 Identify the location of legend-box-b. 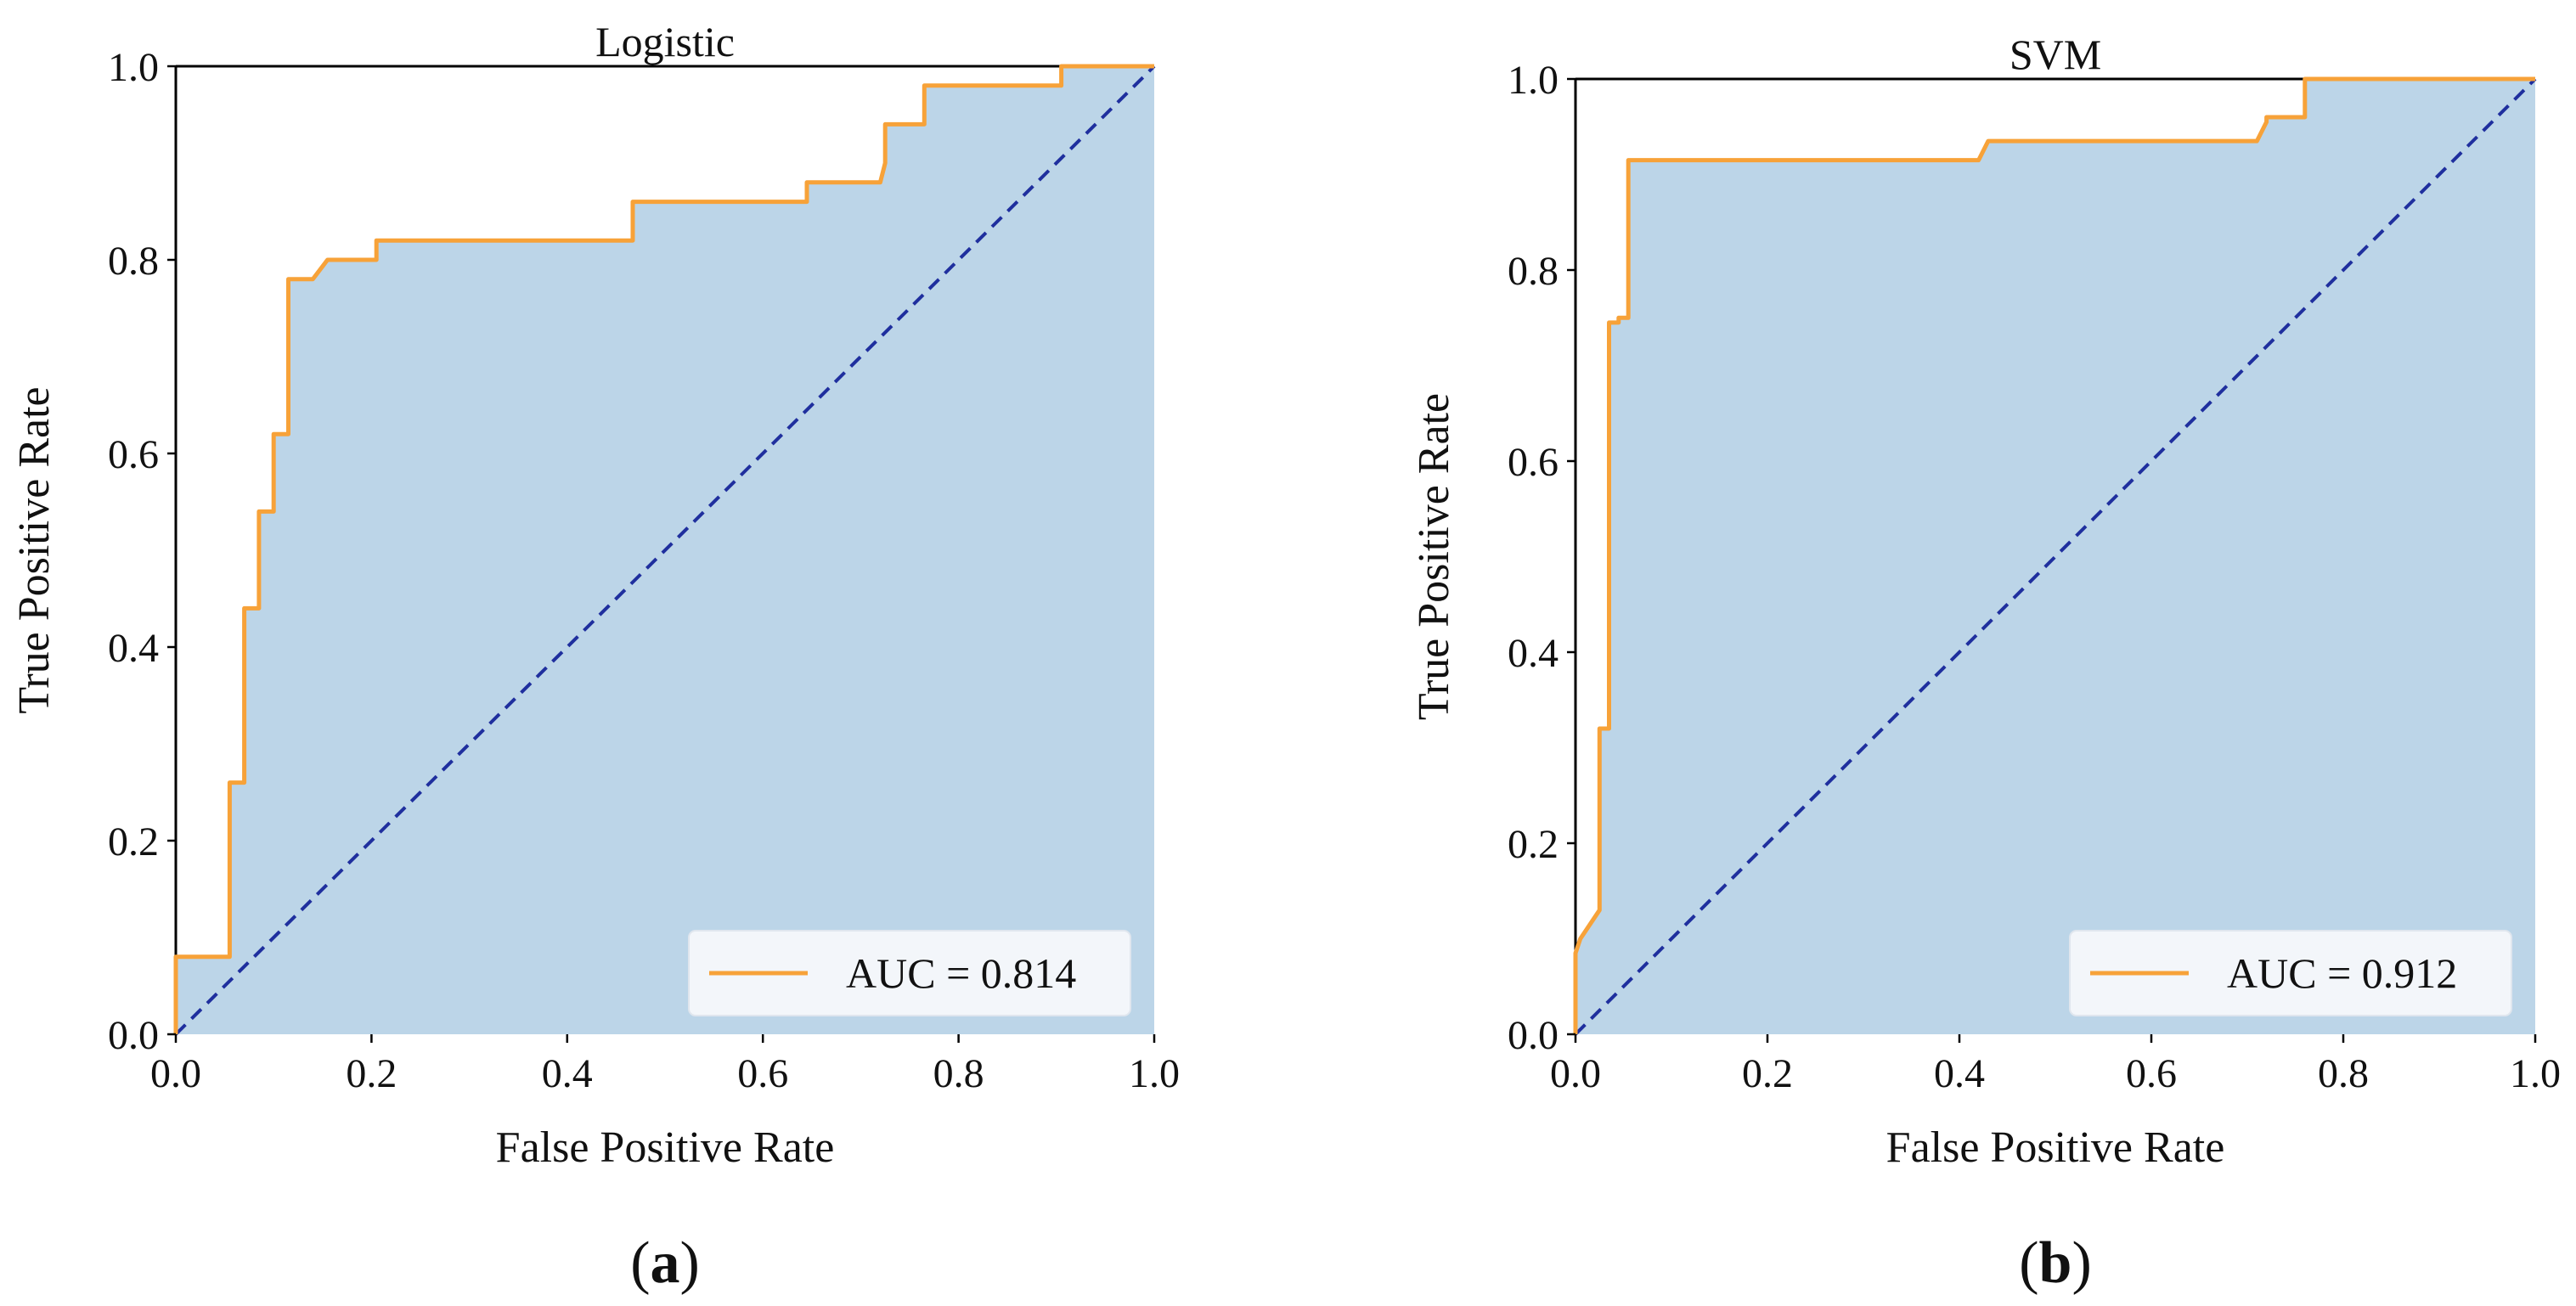
(2290, 973).